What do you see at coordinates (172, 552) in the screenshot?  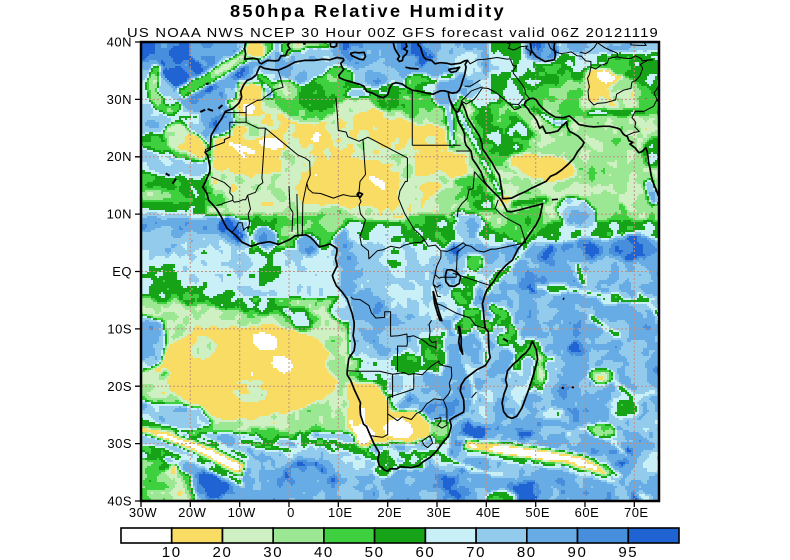 I see `svg-text: 10` at bounding box center [172, 552].